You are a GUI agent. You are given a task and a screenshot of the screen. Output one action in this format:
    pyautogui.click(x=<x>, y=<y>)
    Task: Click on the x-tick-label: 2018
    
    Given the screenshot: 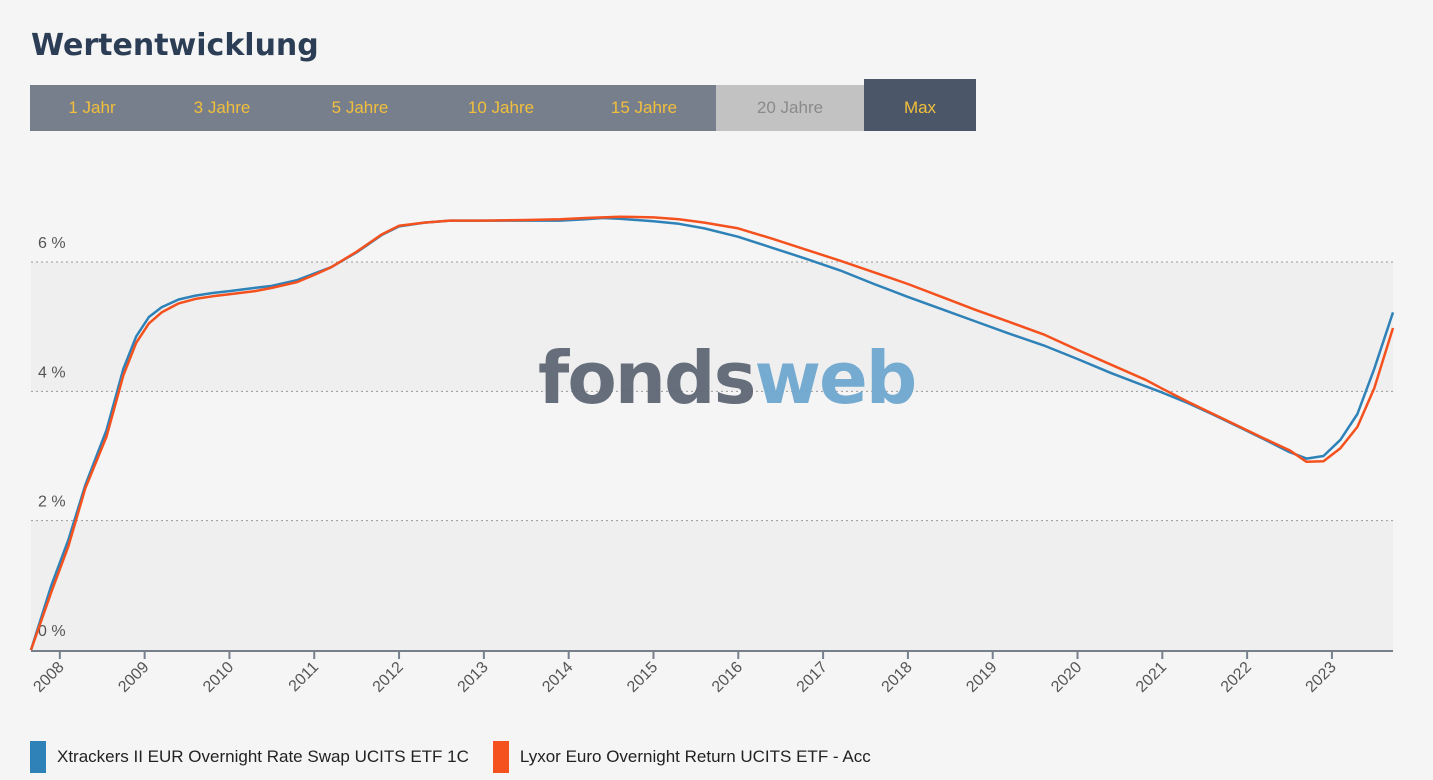 What is the action you would take?
    pyautogui.click(x=897, y=677)
    